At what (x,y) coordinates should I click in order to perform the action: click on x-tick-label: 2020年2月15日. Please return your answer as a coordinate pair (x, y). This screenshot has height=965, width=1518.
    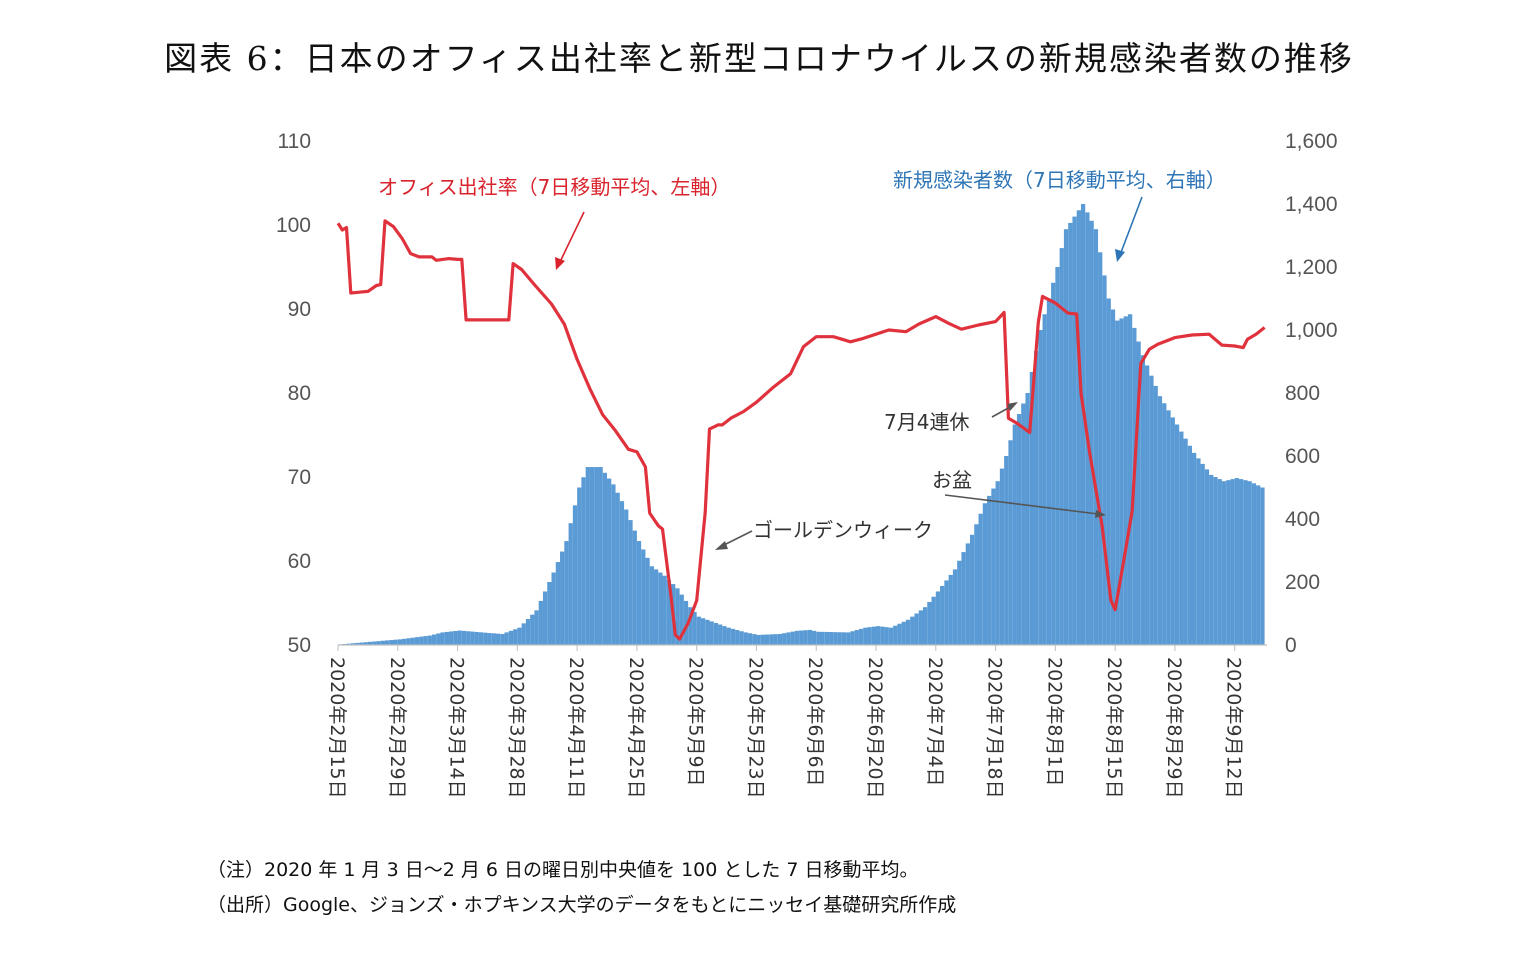
    Looking at the image, I should click on (337, 728).